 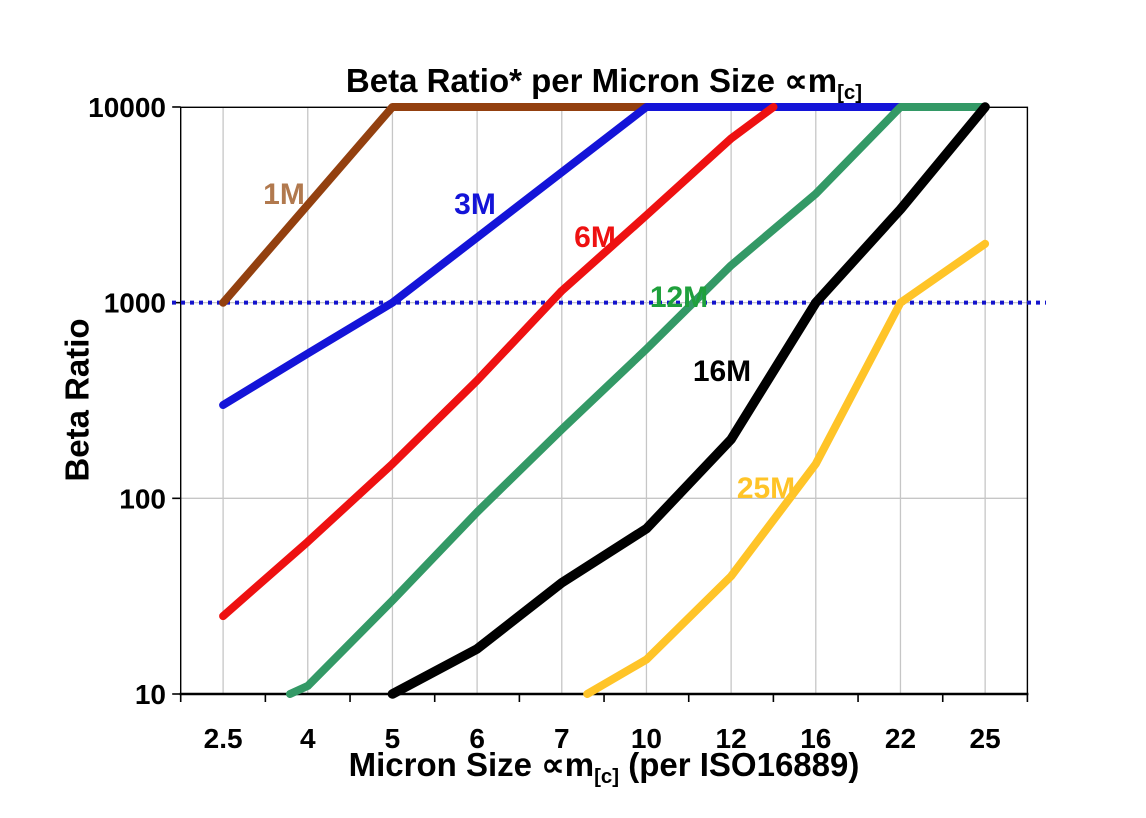 What do you see at coordinates (445, 764) in the screenshot?
I see `x-axis-title-text: Micron Size` at bounding box center [445, 764].